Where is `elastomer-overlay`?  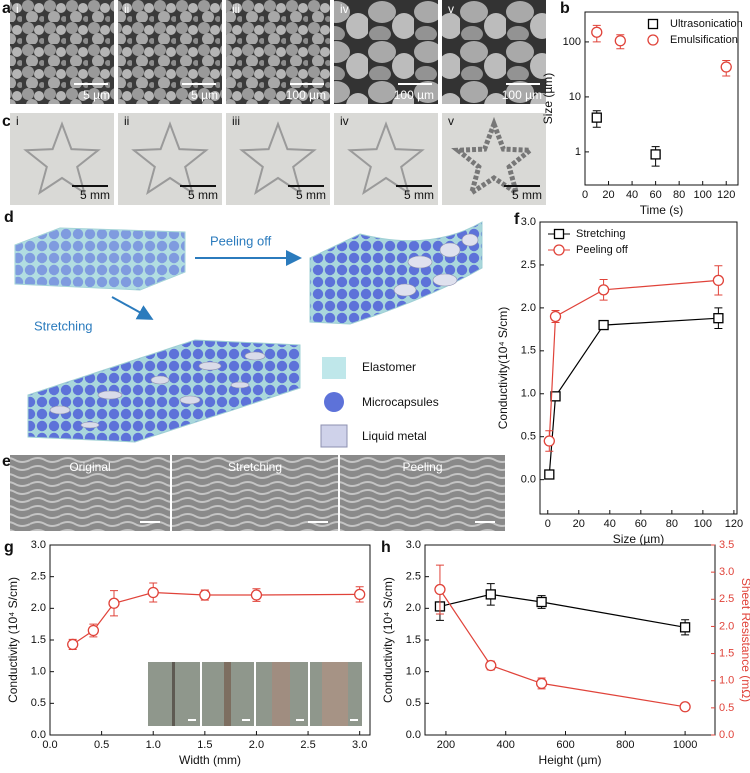
elastomer-overlay is located at coordinates (100, 259).